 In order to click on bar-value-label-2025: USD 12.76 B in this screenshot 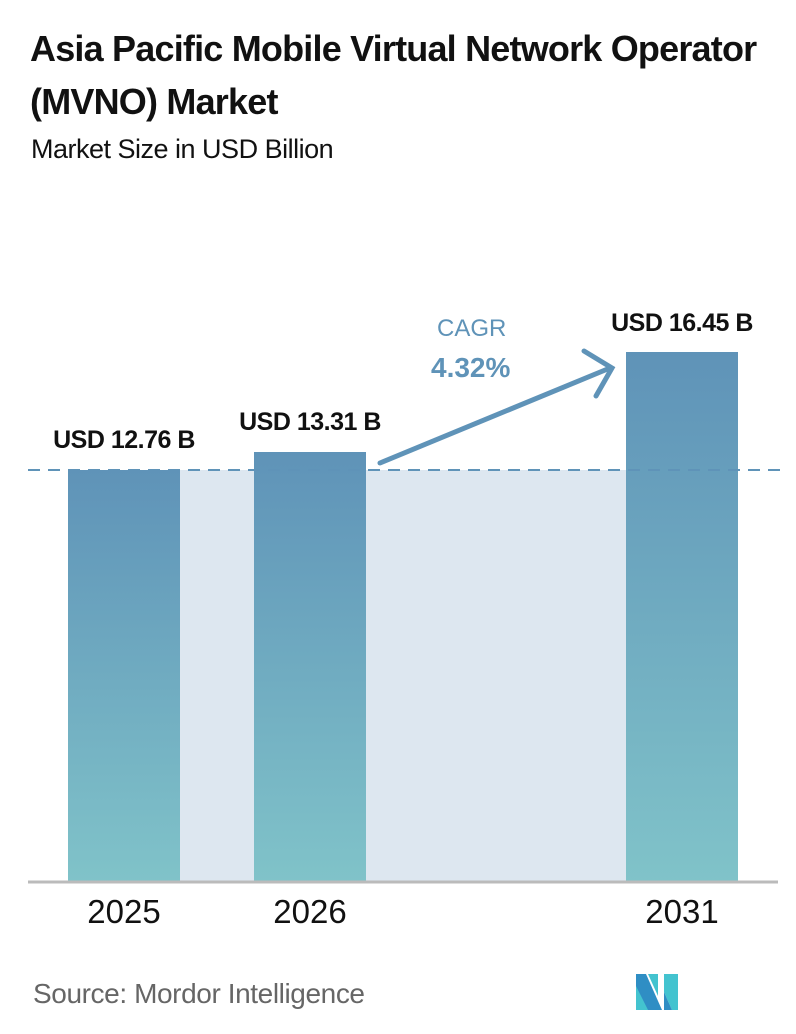, I will do `click(124, 440)`.